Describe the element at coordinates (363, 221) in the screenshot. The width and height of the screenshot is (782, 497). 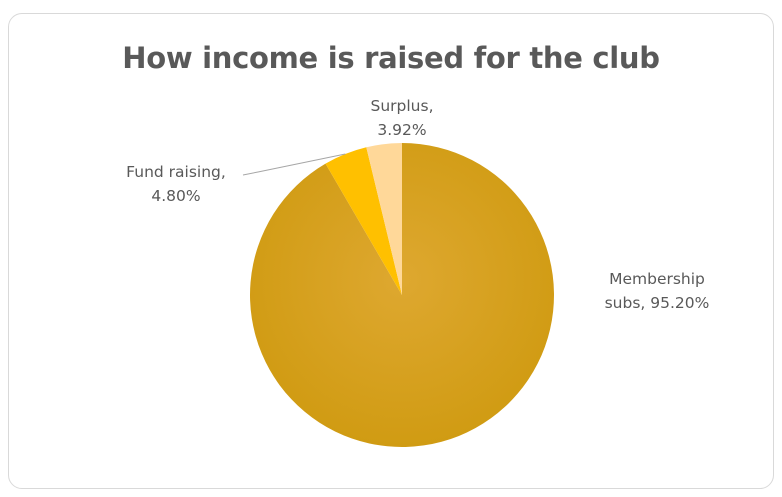
I see `pie-slice-fund-raising` at that location.